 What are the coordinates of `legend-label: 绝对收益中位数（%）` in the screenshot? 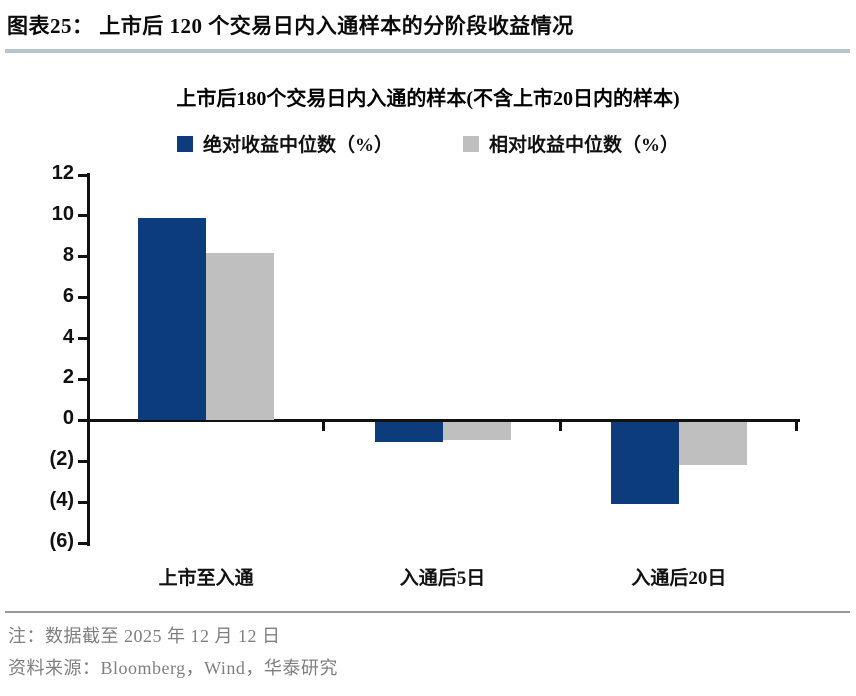 It's located at (297, 145).